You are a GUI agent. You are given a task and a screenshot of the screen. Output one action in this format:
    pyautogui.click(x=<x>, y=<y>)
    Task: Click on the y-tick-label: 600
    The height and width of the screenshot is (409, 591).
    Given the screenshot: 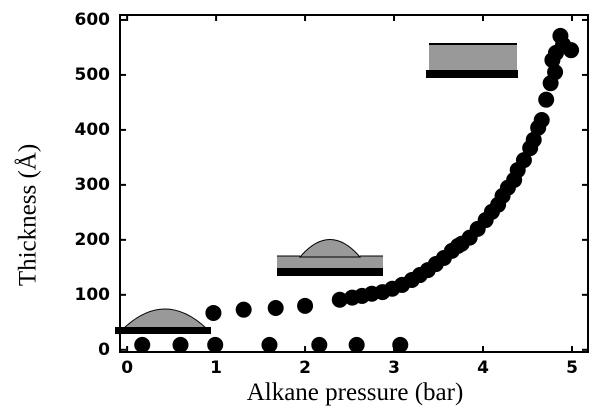 What is the action you would take?
    pyautogui.click(x=93, y=20)
    